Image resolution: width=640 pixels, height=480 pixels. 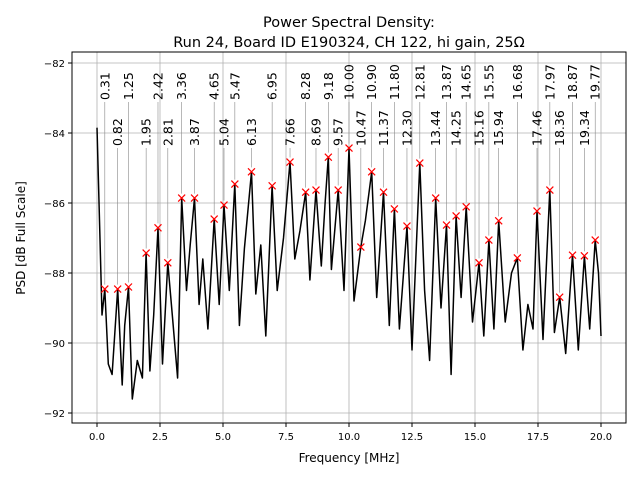 I want to click on peak-label: 5.04, so click(x=224, y=132).